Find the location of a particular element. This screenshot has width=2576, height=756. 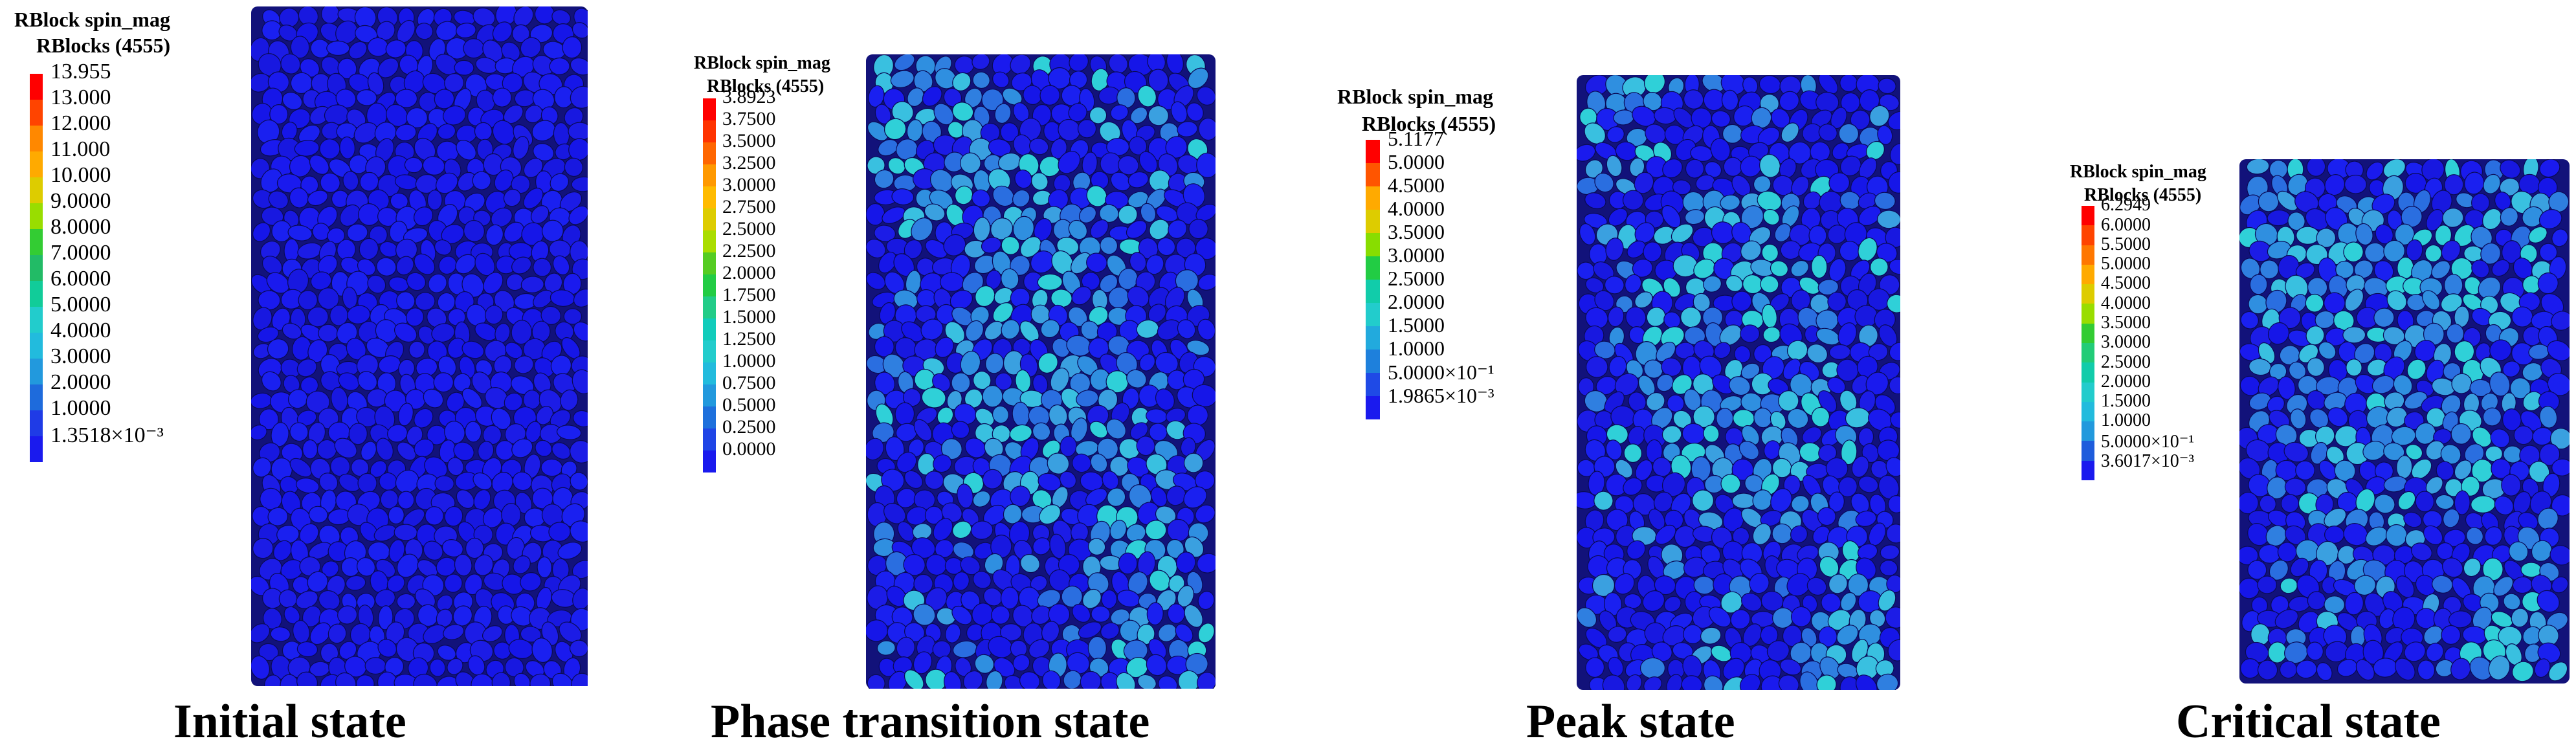

legend-value-label: 13.955 is located at coordinates (80, 71).